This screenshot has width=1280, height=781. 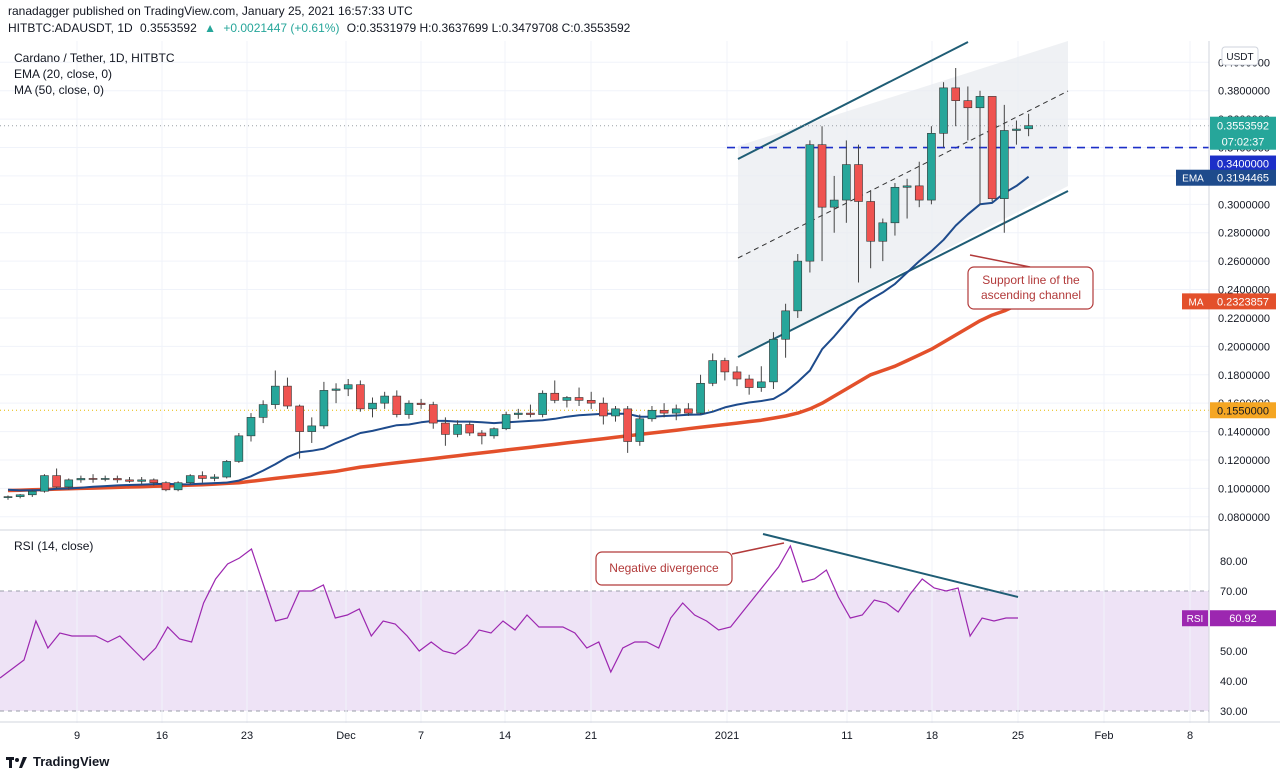 I want to click on ma-tag-label: MA, so click(x=1196, y=302).